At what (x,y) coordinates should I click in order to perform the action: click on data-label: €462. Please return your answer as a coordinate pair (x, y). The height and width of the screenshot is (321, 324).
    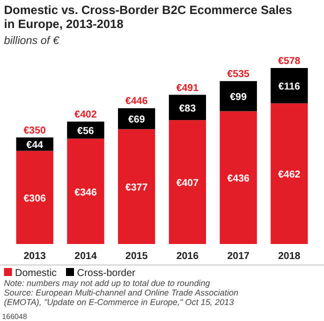
    Looking at the image, I should click on (289, 175).